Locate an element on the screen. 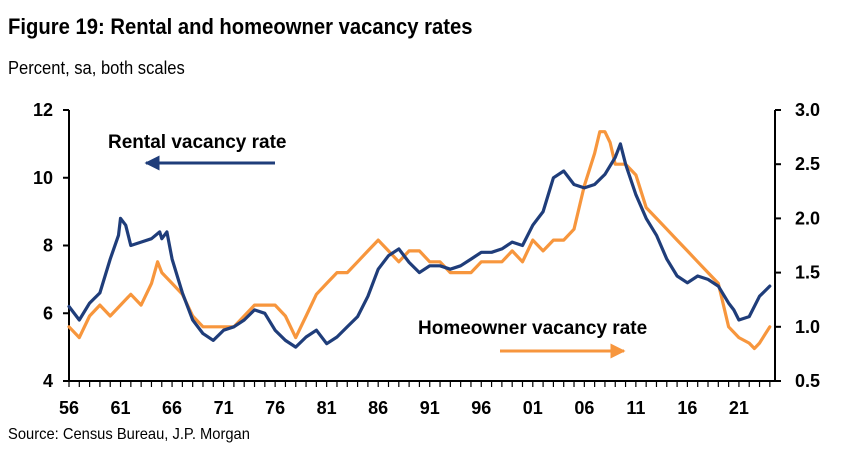  y-left-tick-label: 4 is located at coordinates (48, 381).